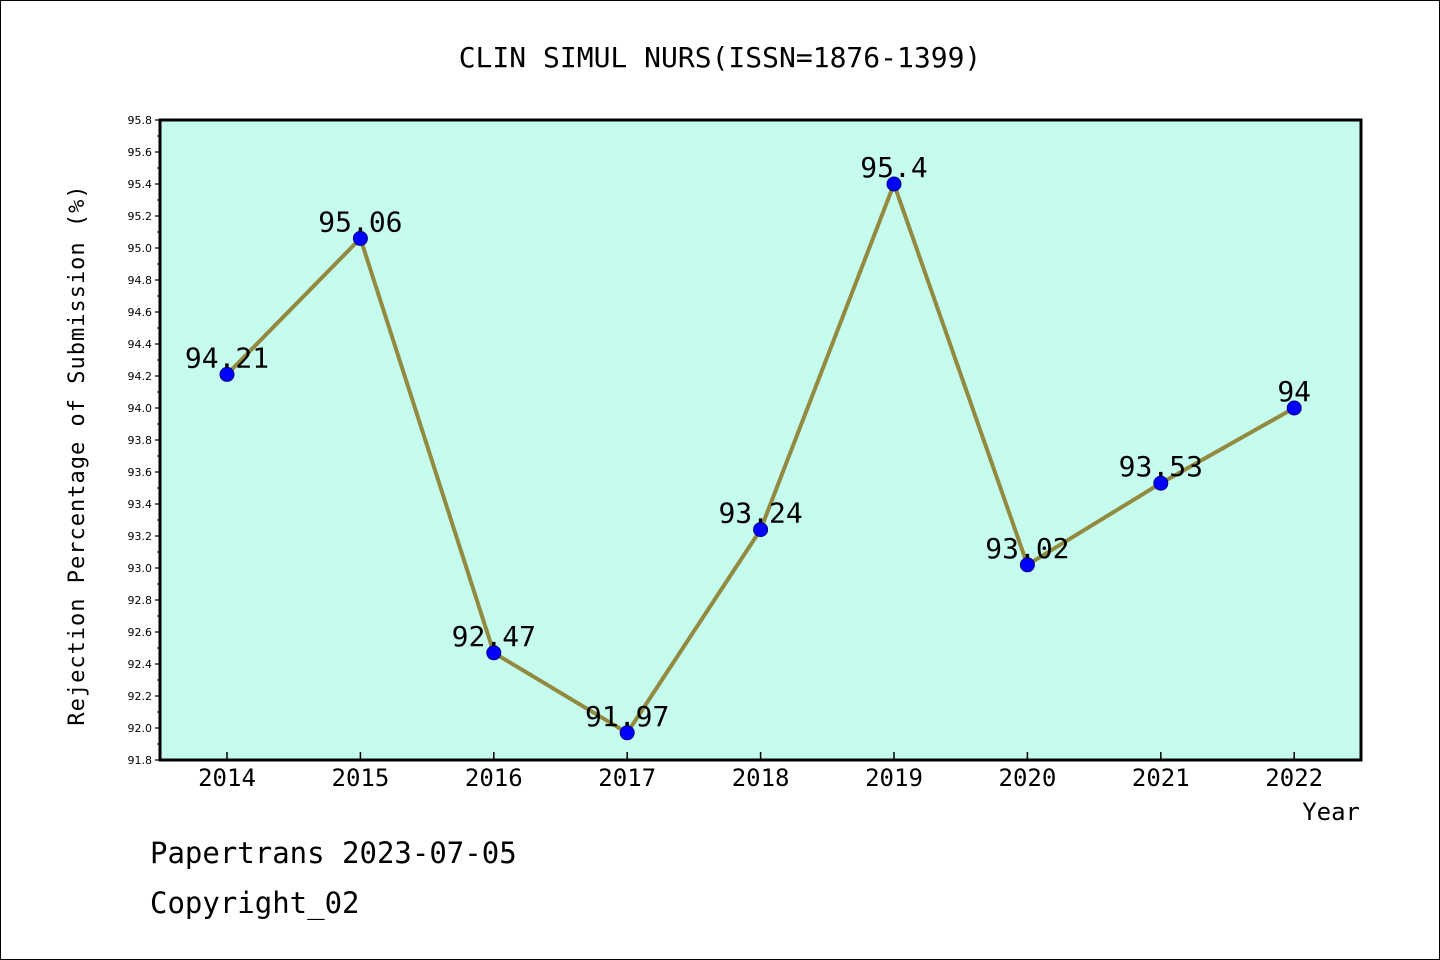 Image resolution: width=1440 pixels, height=960 pixels. I want to click on y-tick-label: 93.0, so click(140, 568).